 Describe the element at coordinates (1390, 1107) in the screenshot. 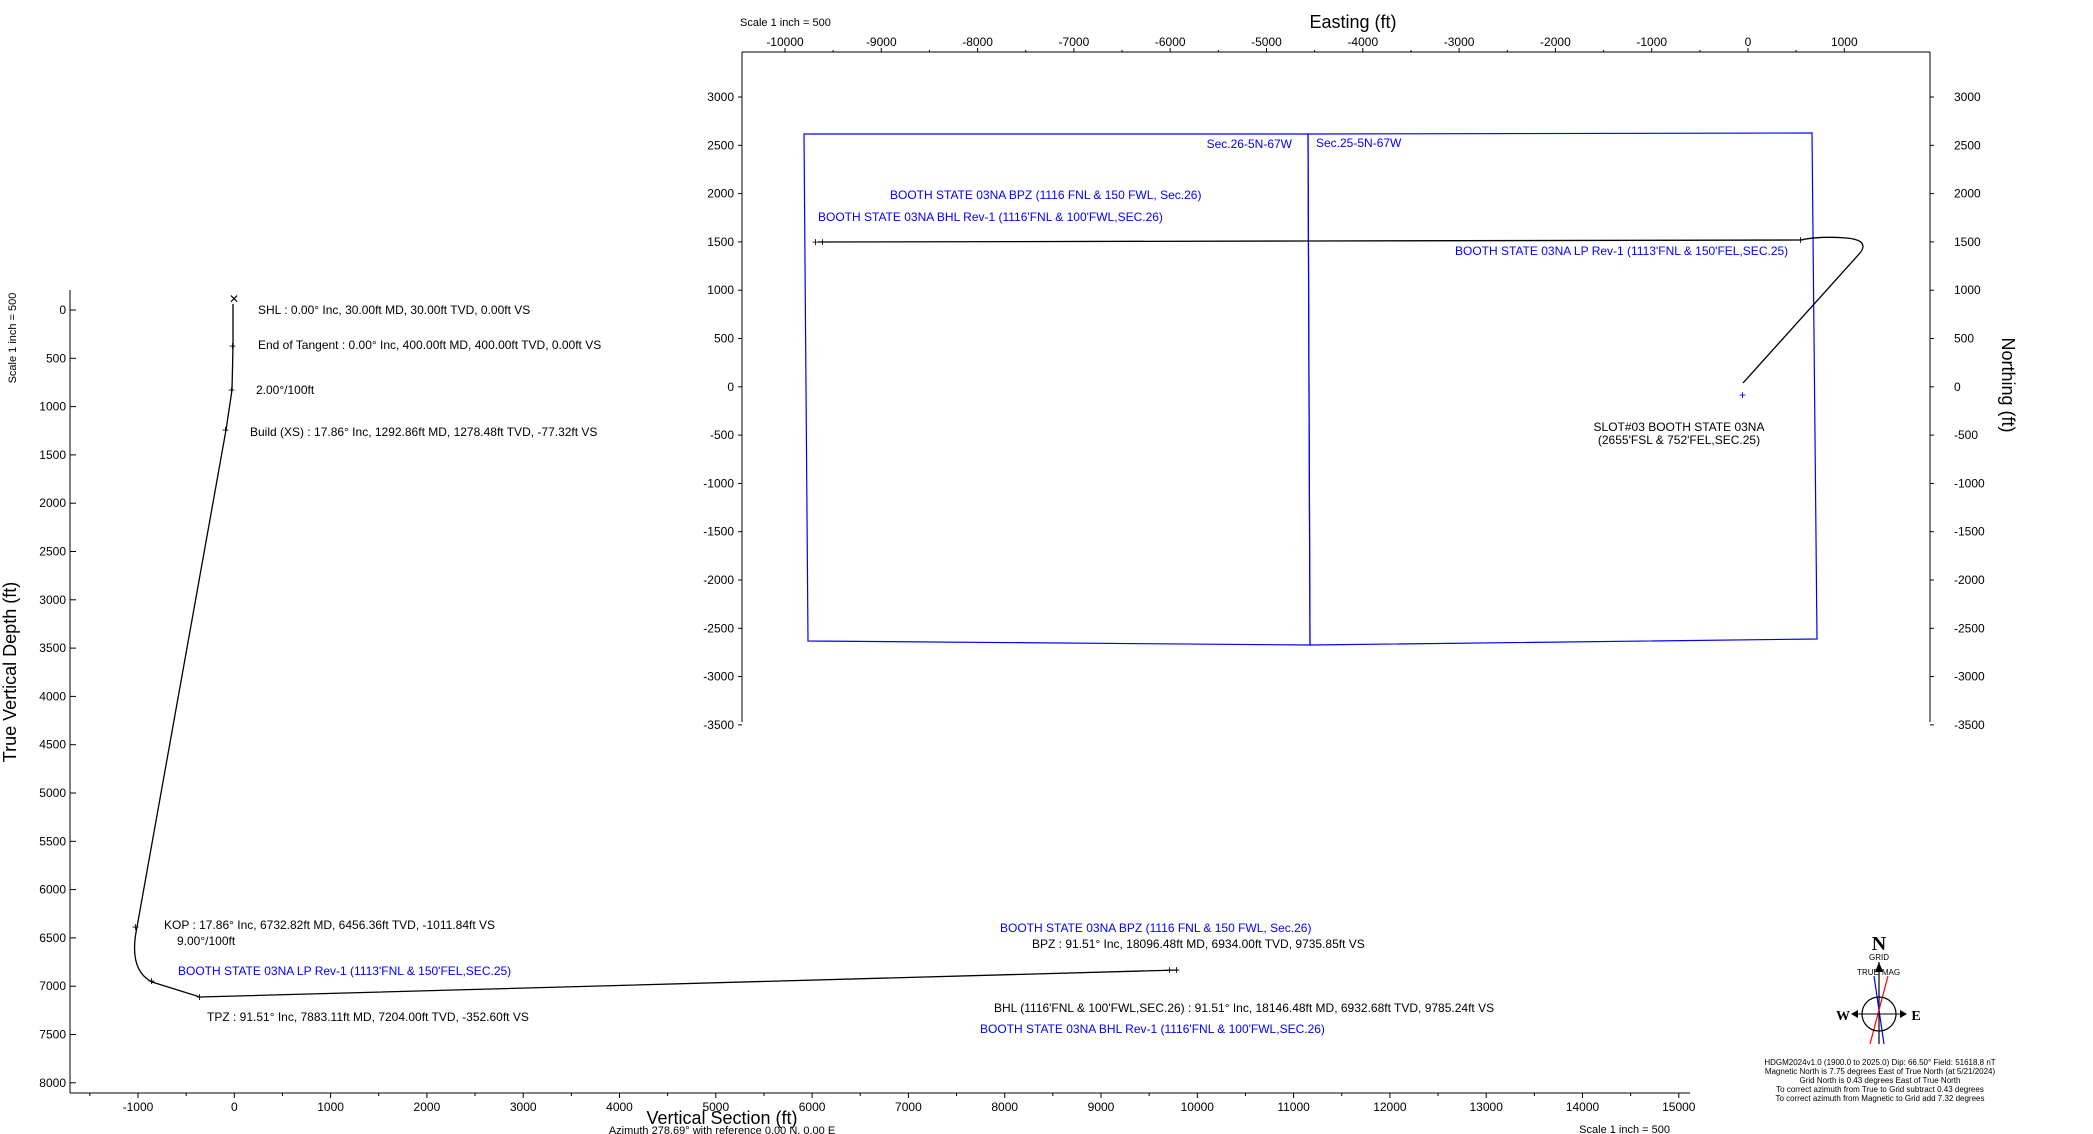

I see `section-x-tick-label: 12000` at that location.